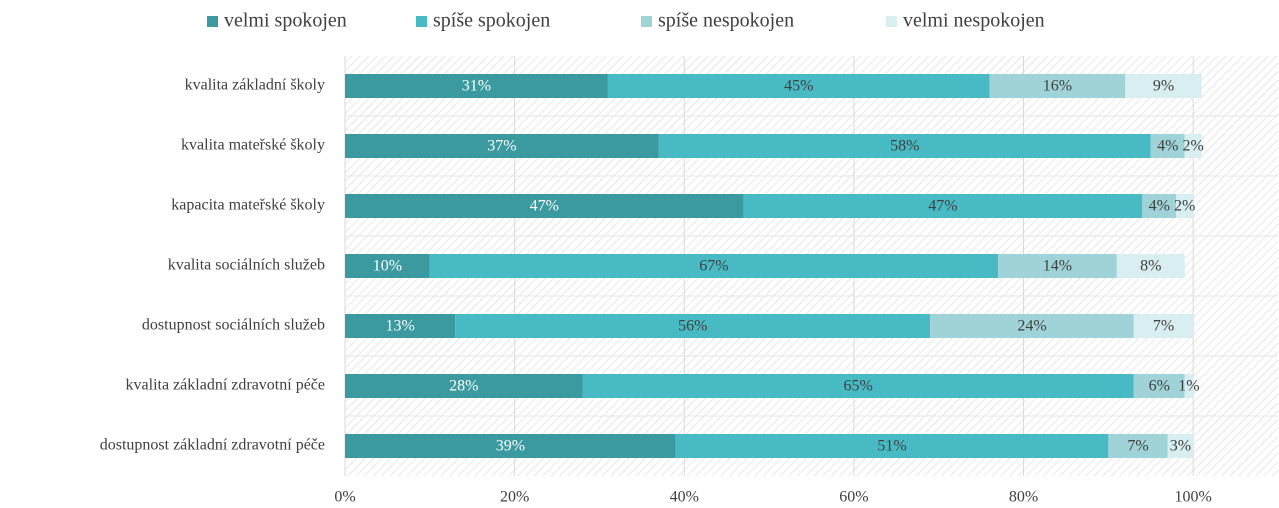  What do you see at coordinates (1193, 497) in the screenshot?
I see `x-tick-label: 100%` at bounding box center [1193, 497].